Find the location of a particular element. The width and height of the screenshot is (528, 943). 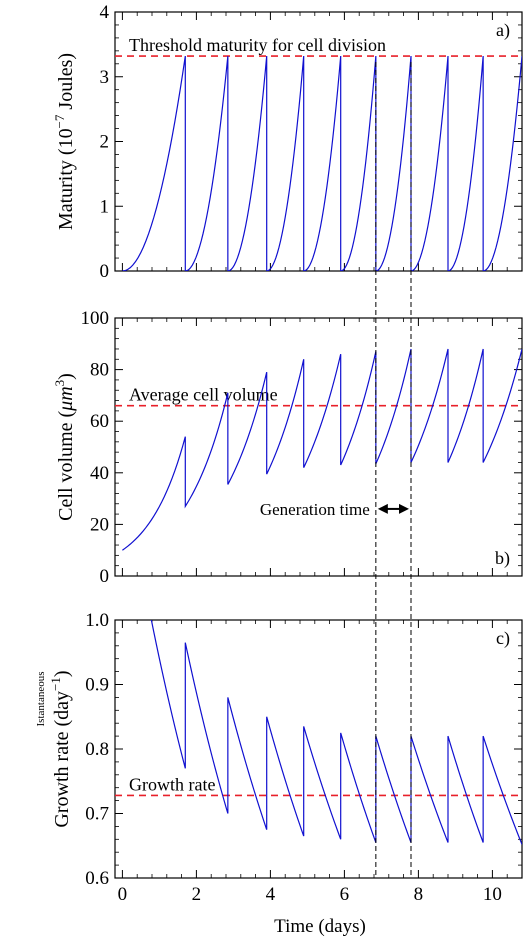

y-axis-title: Cell volume (μm3) is located at coordinates (64, 447).